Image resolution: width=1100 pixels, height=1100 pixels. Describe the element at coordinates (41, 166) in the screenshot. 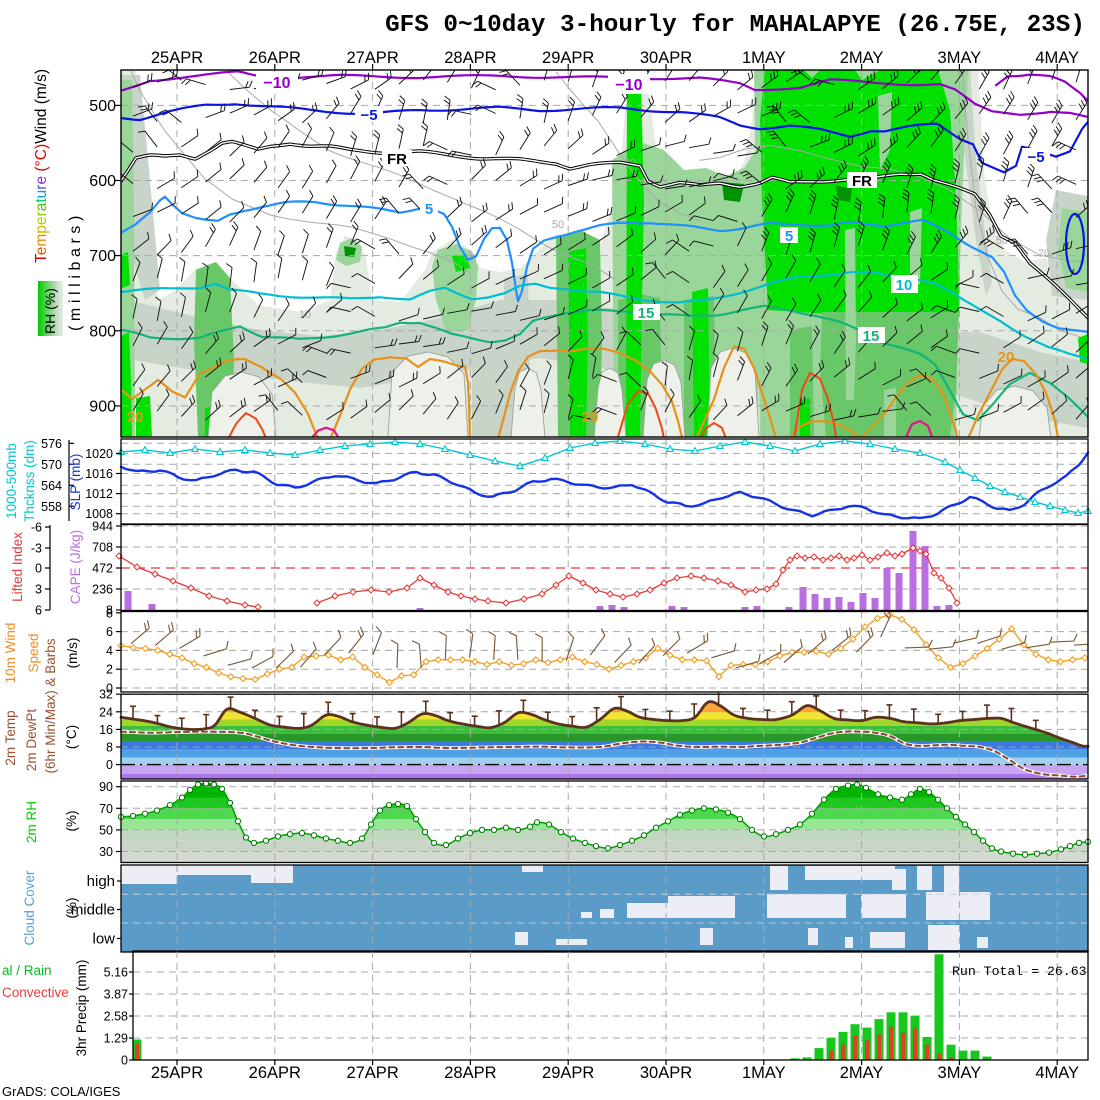

I see `svg-text: Temperature (°C)Wind (m/s)` at that location.